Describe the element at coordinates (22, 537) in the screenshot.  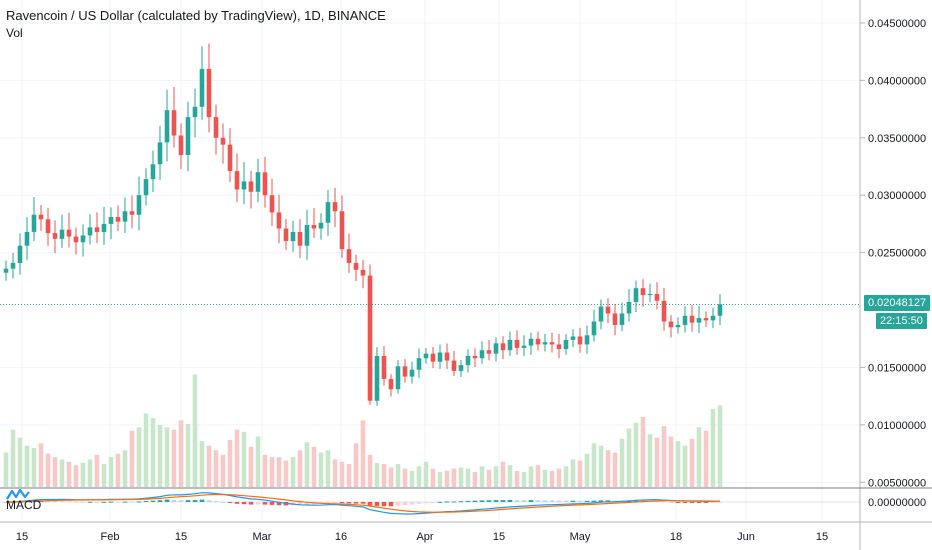
I see `x-tick-label: 15` at that location.